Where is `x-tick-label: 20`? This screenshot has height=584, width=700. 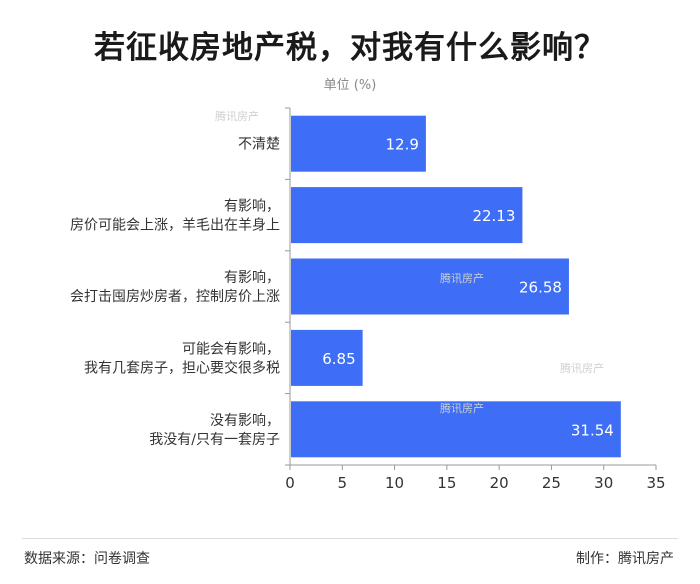 x-tick-label: 20 is located at coordinates (499, 483).